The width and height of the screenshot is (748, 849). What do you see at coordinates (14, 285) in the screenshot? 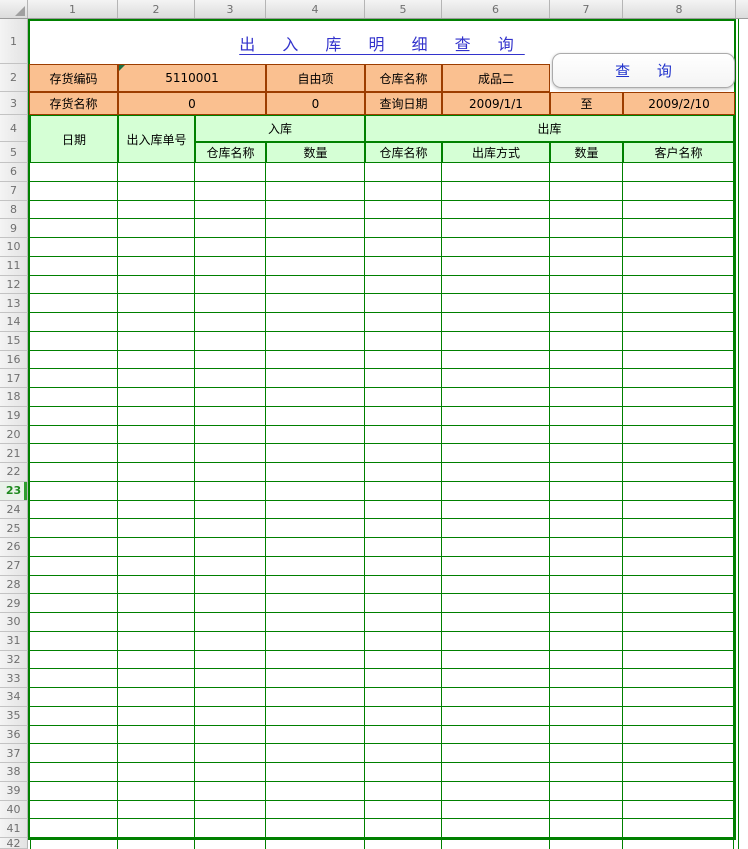
I see `row-header-12: 12` at bounding box center [14, 285].